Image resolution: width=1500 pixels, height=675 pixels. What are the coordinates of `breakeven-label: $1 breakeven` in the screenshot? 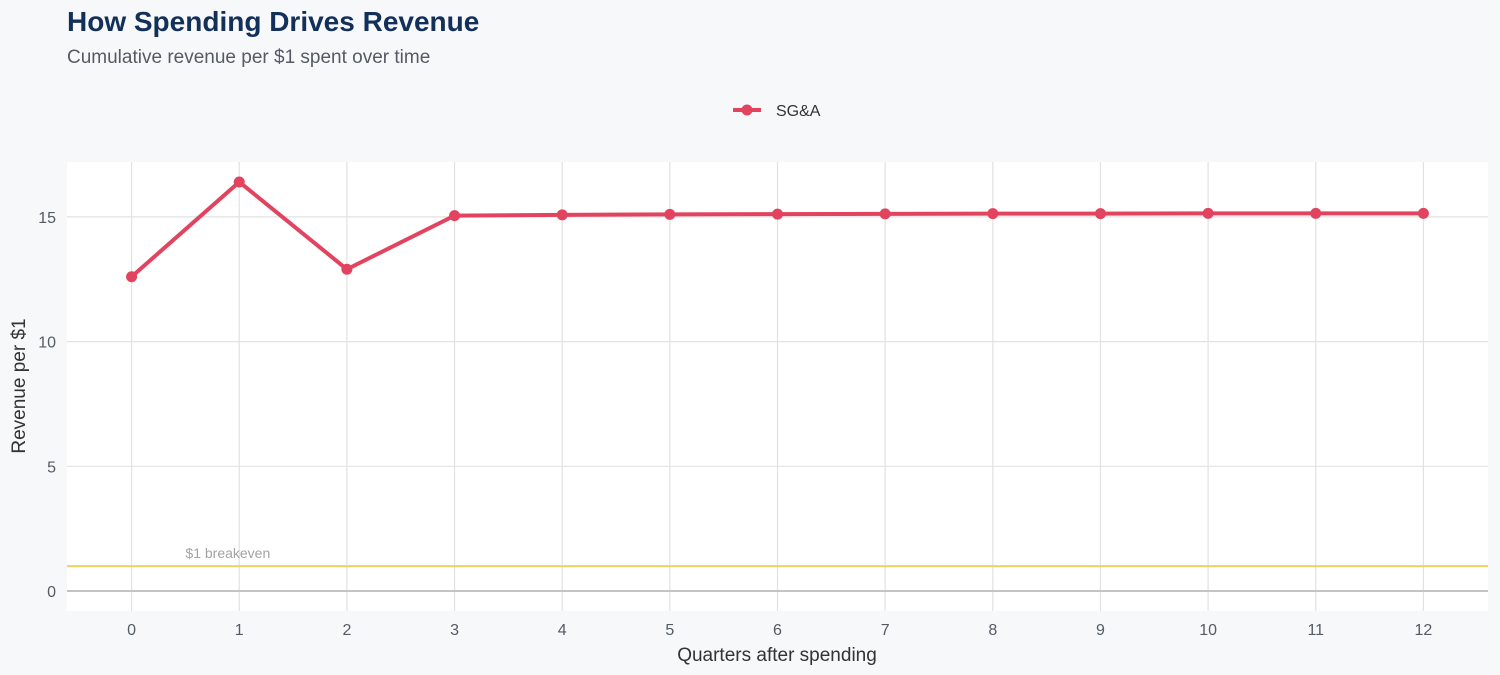 It's located at (227, 553).